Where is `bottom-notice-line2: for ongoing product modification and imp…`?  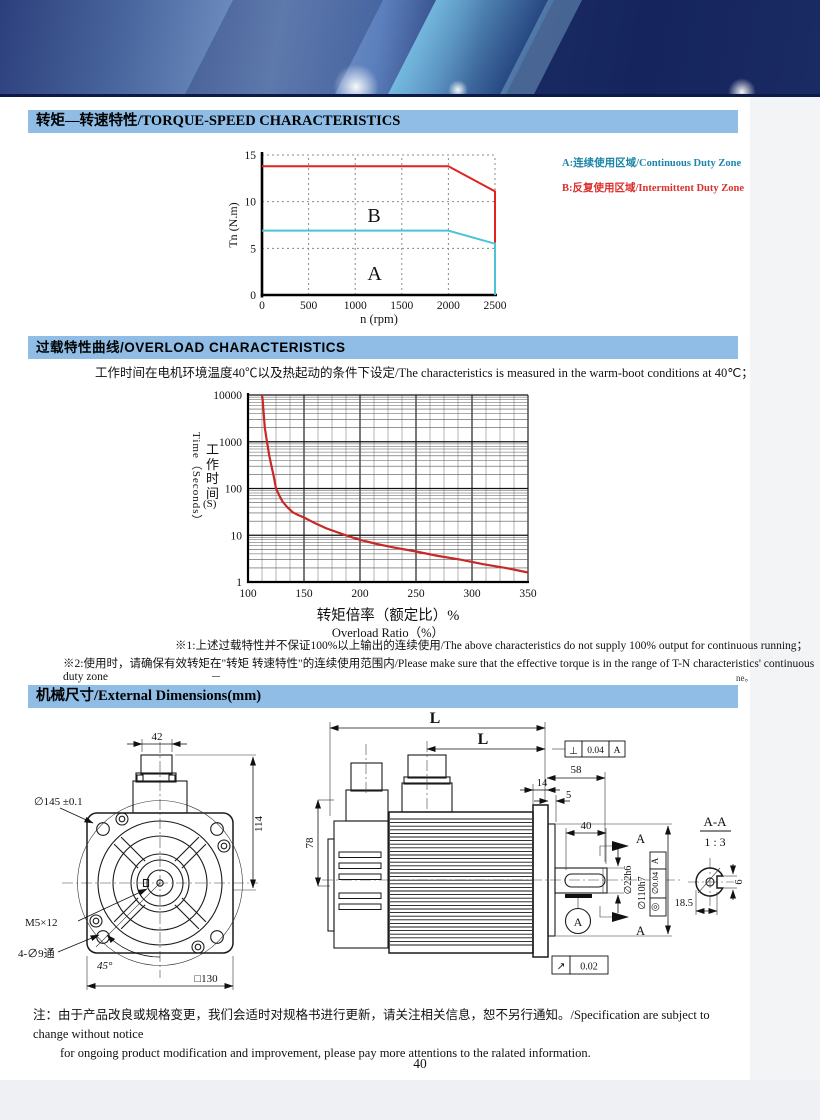 bottom-notice-line2: for ongoing product modification and imp… is located at coordinates (325, 1053).